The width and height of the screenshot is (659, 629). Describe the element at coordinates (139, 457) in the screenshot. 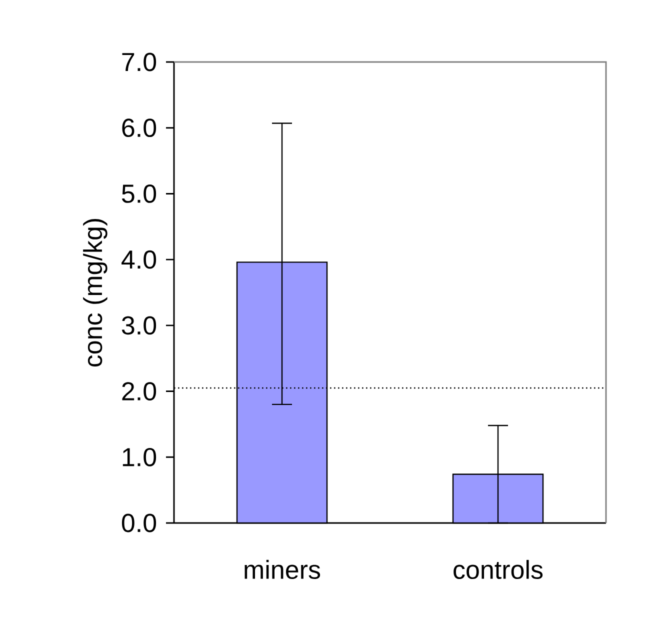

I see `y-tick-label: 1.0` at that location.